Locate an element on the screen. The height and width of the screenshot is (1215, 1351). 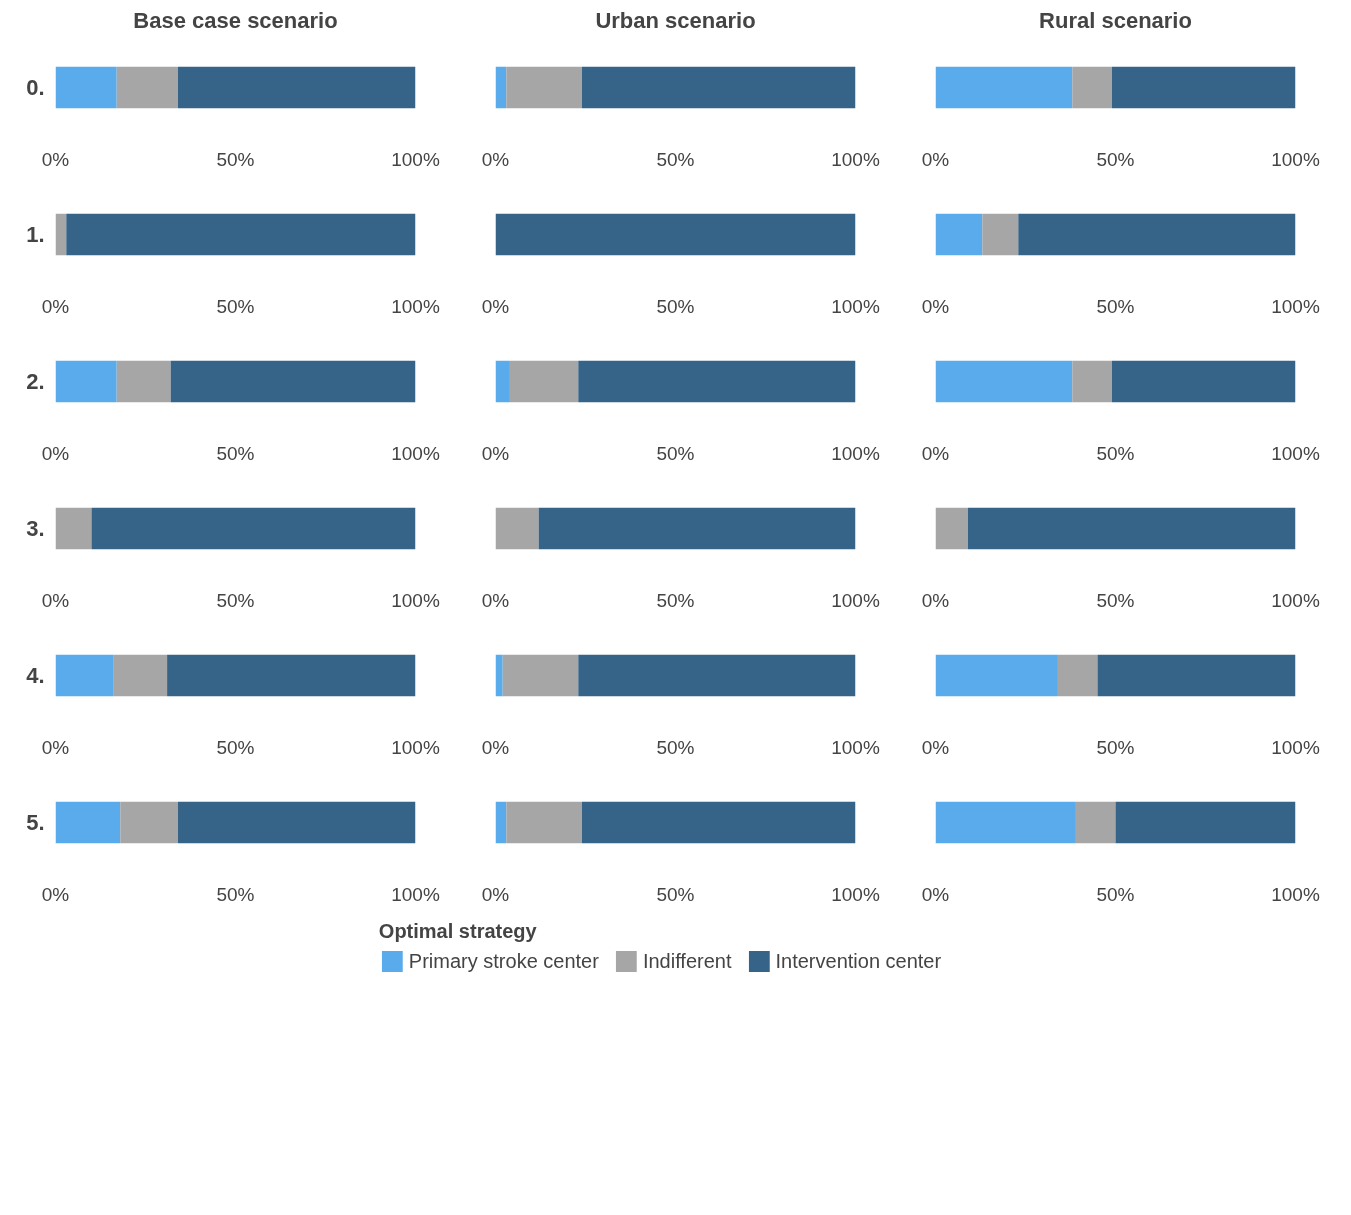
legend-label: Intervention center is located at coordinates (858, 961).